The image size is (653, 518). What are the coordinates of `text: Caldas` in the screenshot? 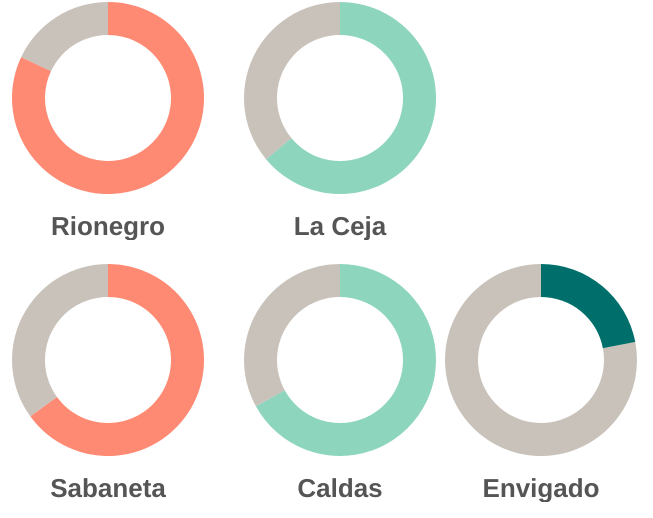 It's located at (340, 488).